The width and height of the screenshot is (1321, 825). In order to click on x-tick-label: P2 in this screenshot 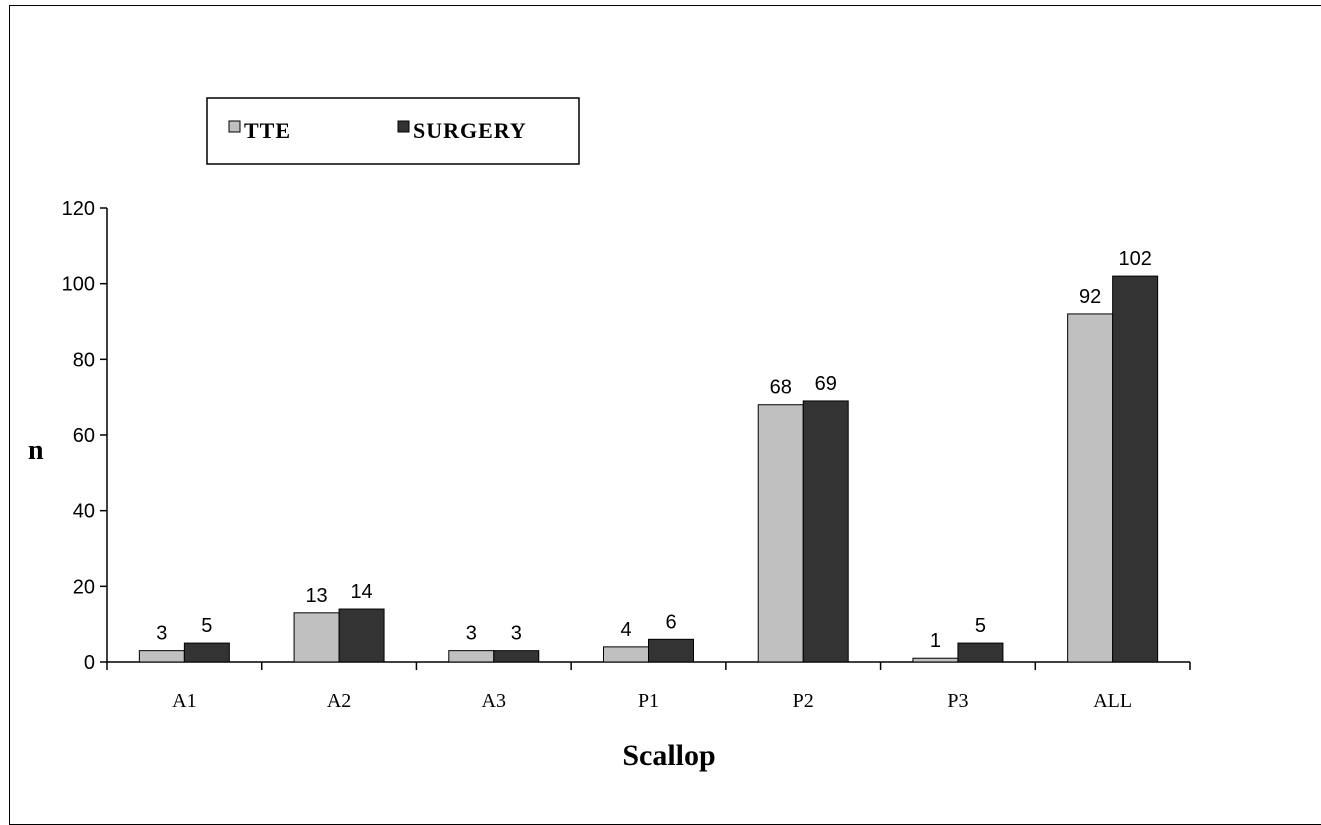, I will do `click(803, 701)`.